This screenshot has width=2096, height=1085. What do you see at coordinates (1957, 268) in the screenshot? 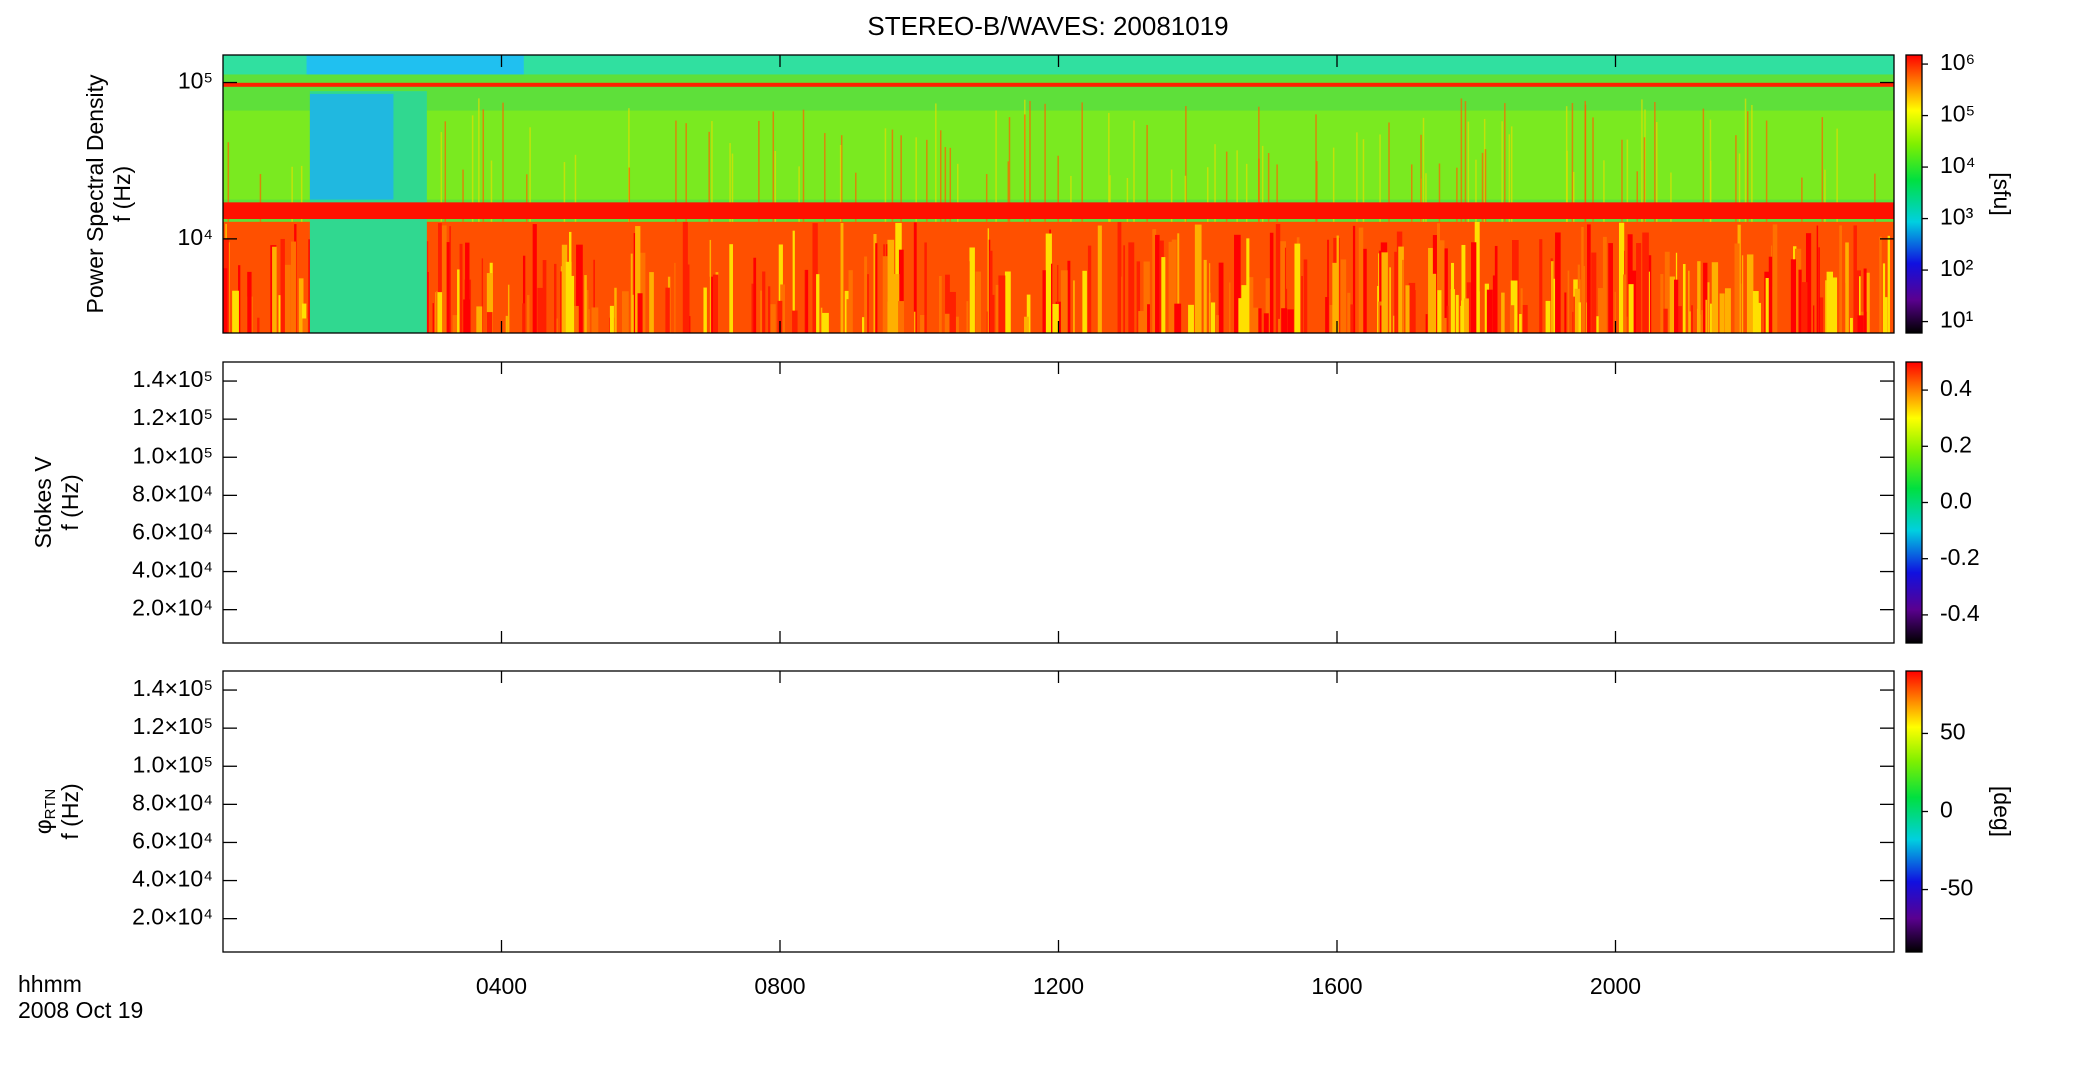
I see `colorbar-tick-label: 10²` at bounding box center [1957, 268].